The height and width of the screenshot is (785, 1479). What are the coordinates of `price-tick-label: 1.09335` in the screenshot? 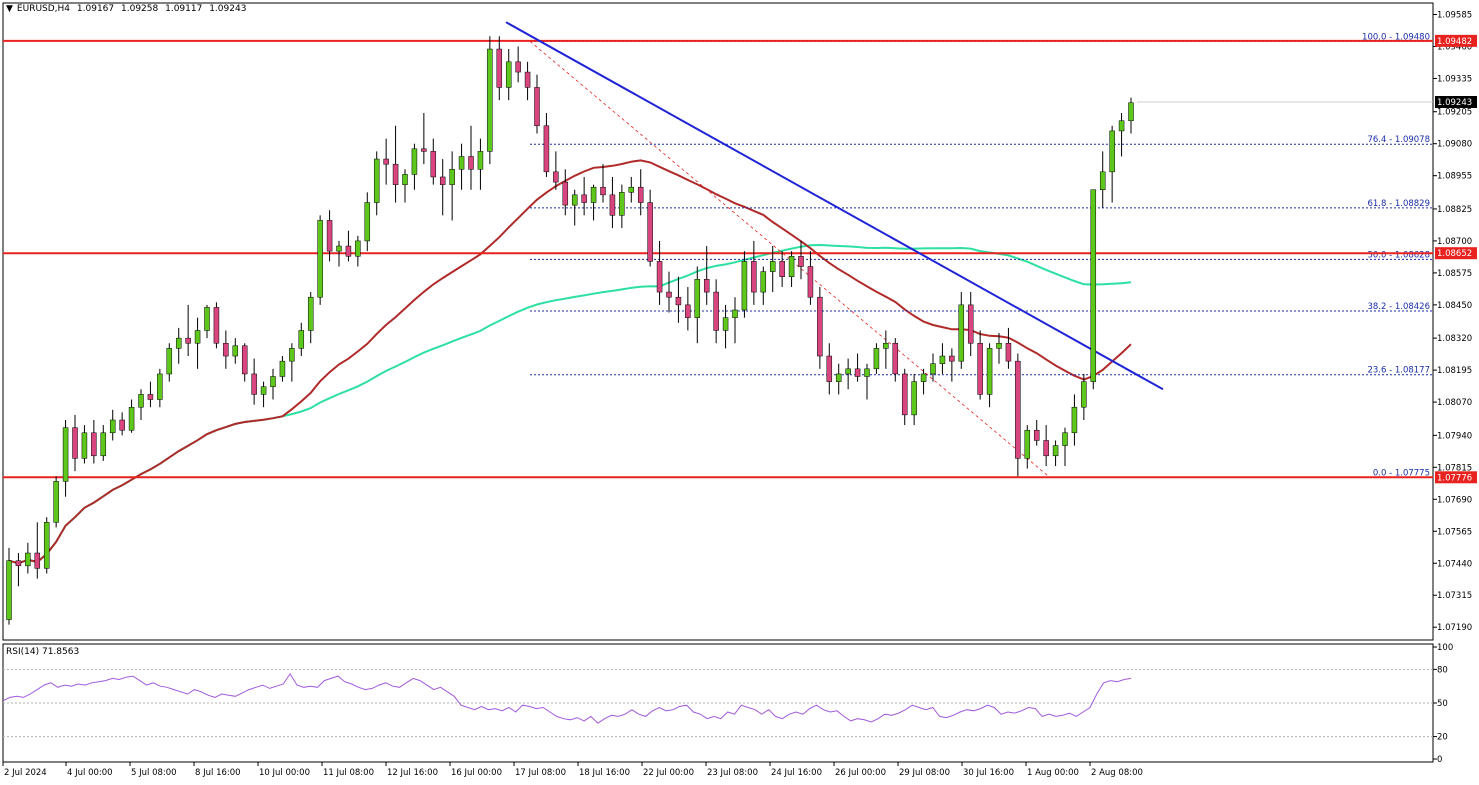 It's located at (1454, 79).